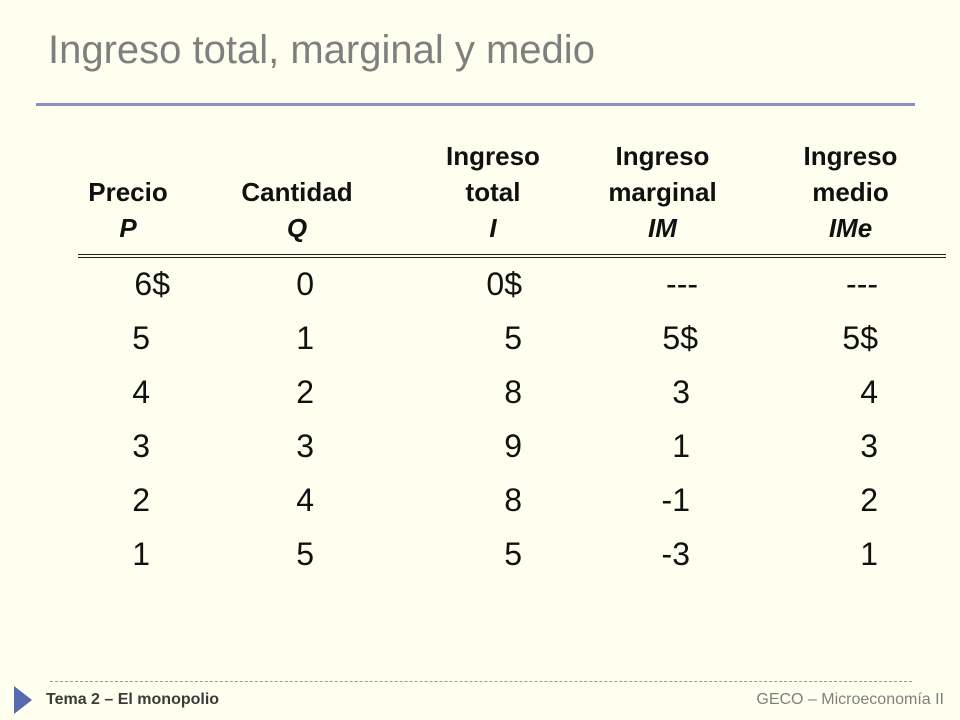 This screenshot has width=960, height=720. Describe the element at coordinates (305, 554) in the screenshot. I see `cell-cantidad: 5` at that location.